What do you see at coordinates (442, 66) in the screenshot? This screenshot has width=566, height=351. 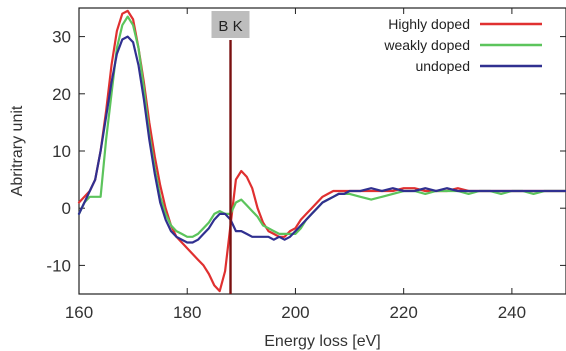 I see `legend-label-3: undoped` at bounding box center [442, 66].